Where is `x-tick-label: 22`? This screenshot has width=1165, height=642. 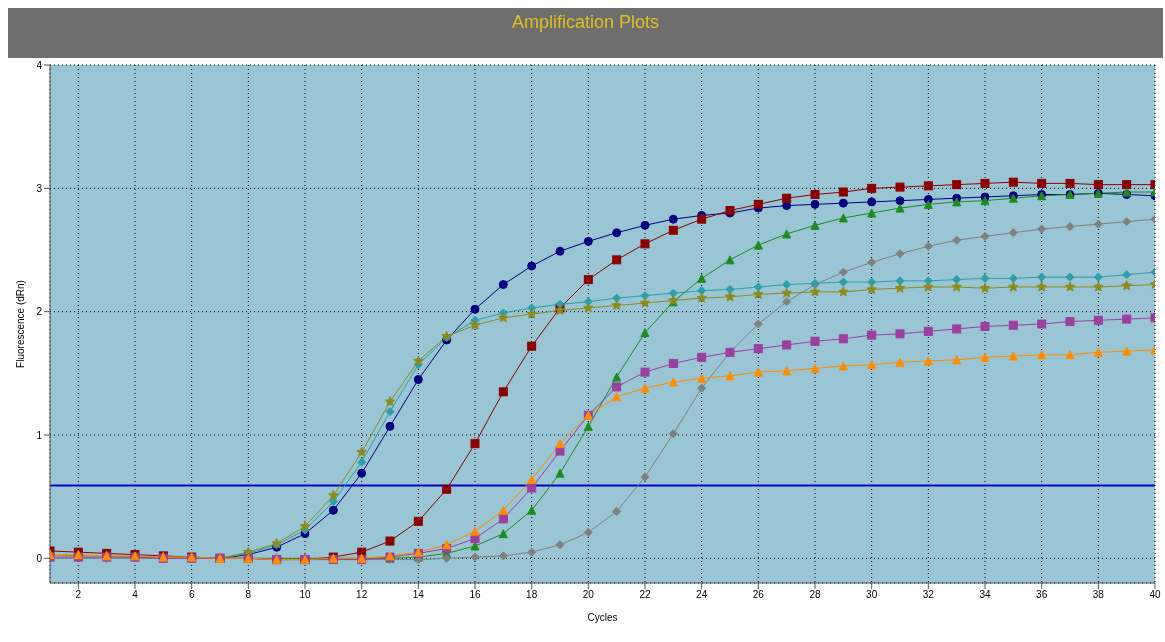
x-tick-label: 22 is located at coordinates (645, 595).